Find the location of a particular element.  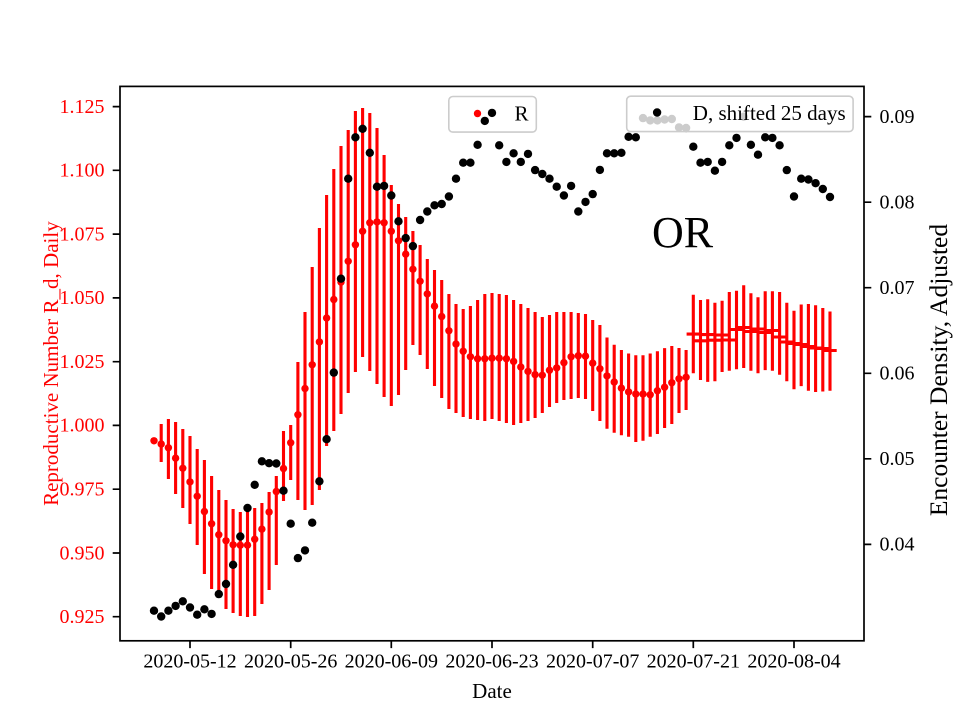

svg-text: 2020-05-12 is located at coordinates (189, 661).